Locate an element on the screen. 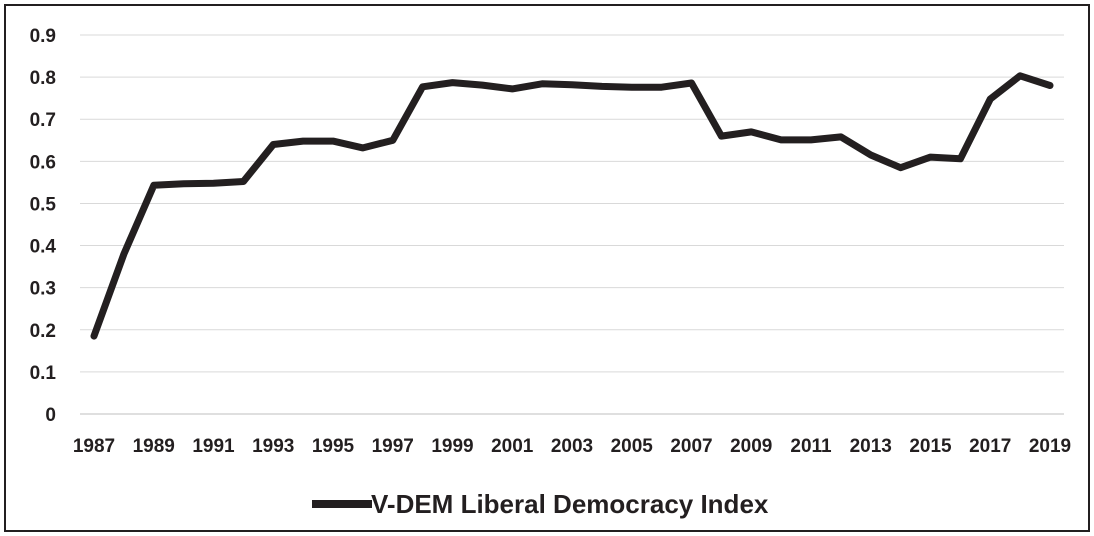 This screenshot has width=1094, height=536. x-tick-label: 1993 is located at coordinates (273, 446).